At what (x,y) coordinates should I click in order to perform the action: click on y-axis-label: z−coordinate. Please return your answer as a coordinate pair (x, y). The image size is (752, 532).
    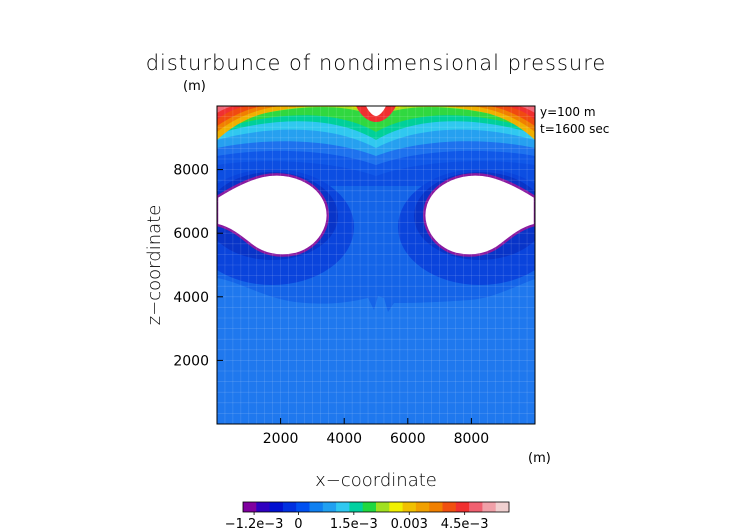
    Looking at the image, I should click on (154, 265).